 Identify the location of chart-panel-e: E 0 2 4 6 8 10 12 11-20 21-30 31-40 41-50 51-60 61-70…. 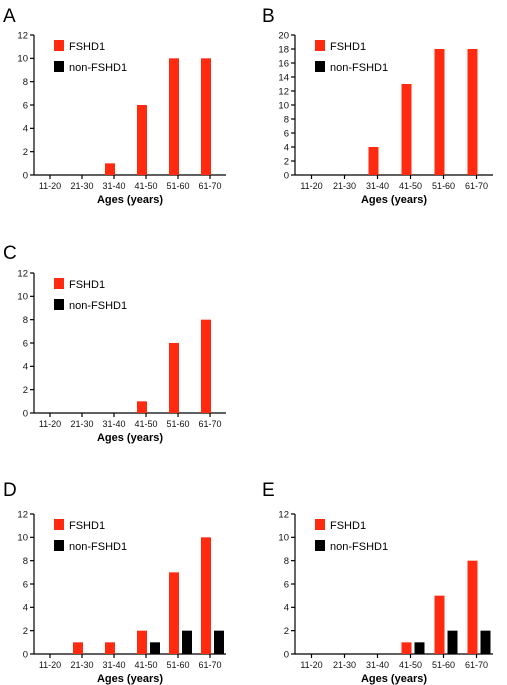
(377, 582).